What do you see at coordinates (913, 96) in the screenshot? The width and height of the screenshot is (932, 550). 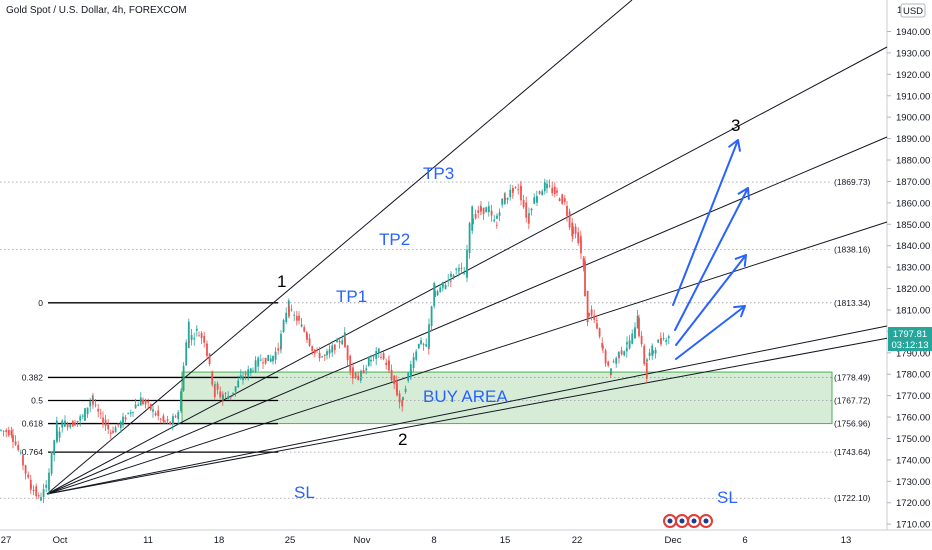 I see `price-tick-label: 1910.00` at bounding box center [913, 96].